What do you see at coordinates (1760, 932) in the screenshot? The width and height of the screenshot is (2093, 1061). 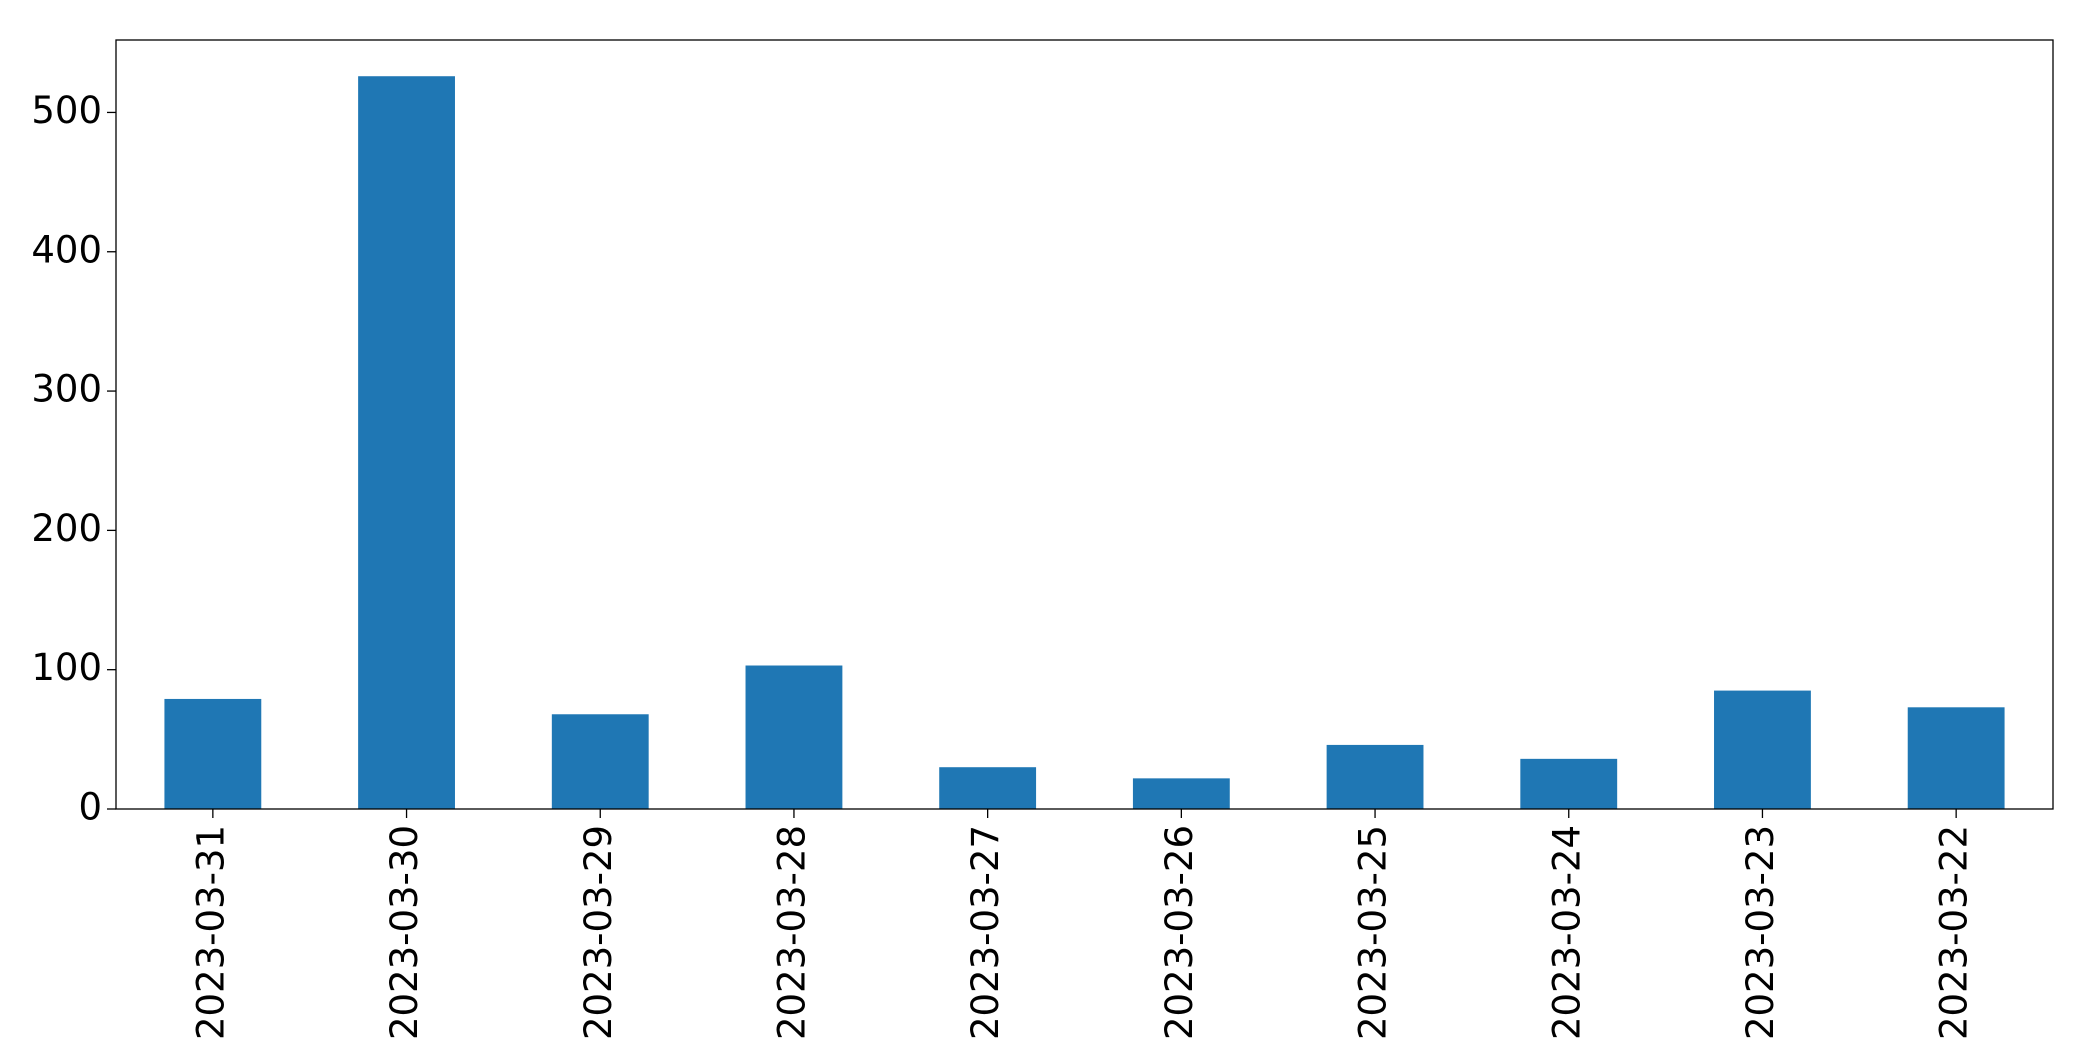 I see `x-tick-label: 2023-03-23` at bounding box center [1760, 932].